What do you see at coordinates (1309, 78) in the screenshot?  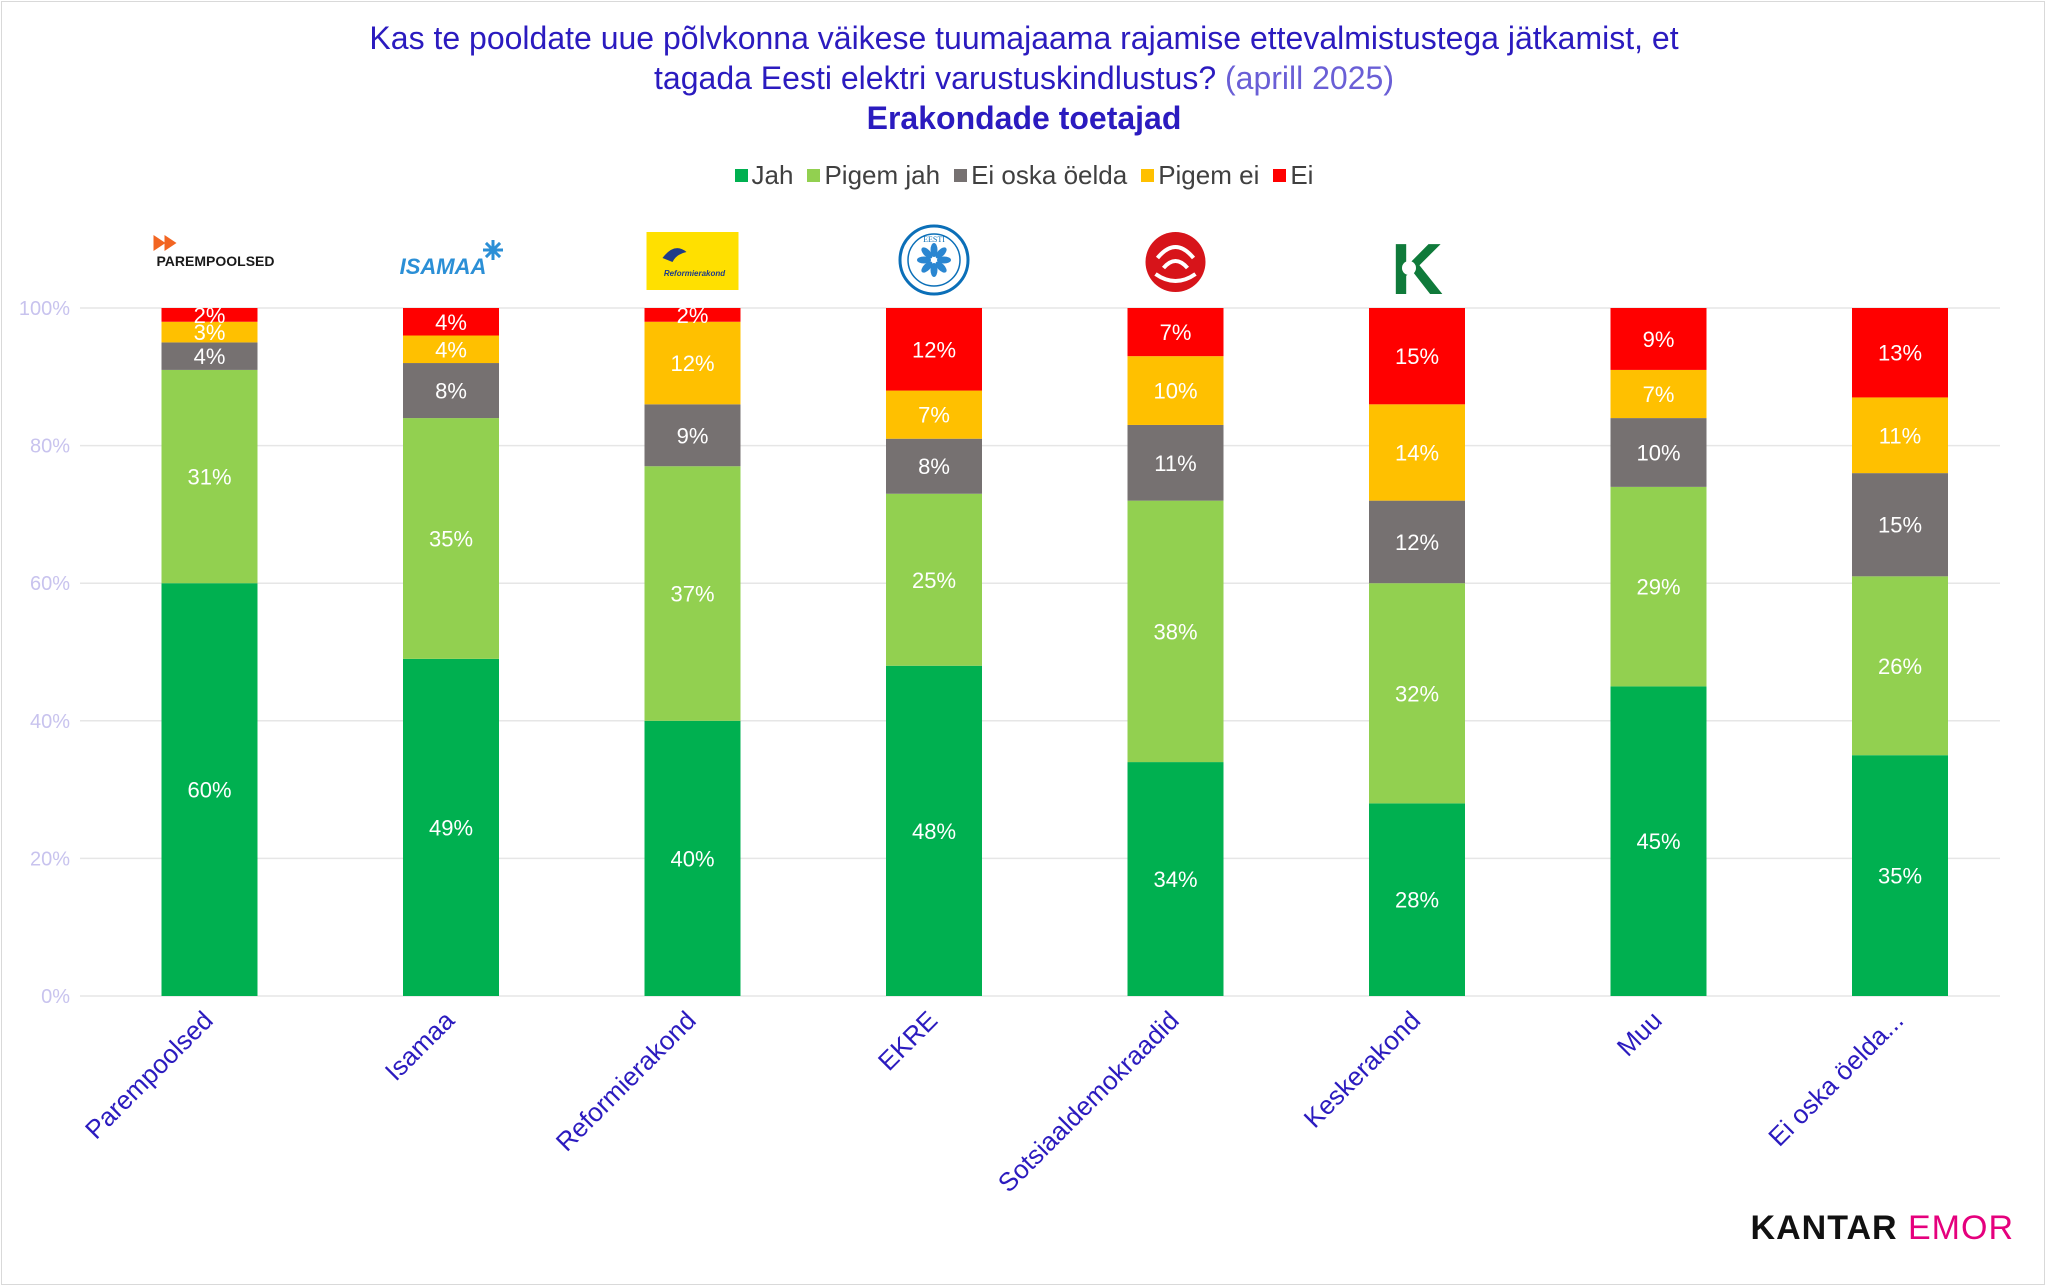 I see `title-date: (aprill 2025)` at bounding box center [1309, 78].